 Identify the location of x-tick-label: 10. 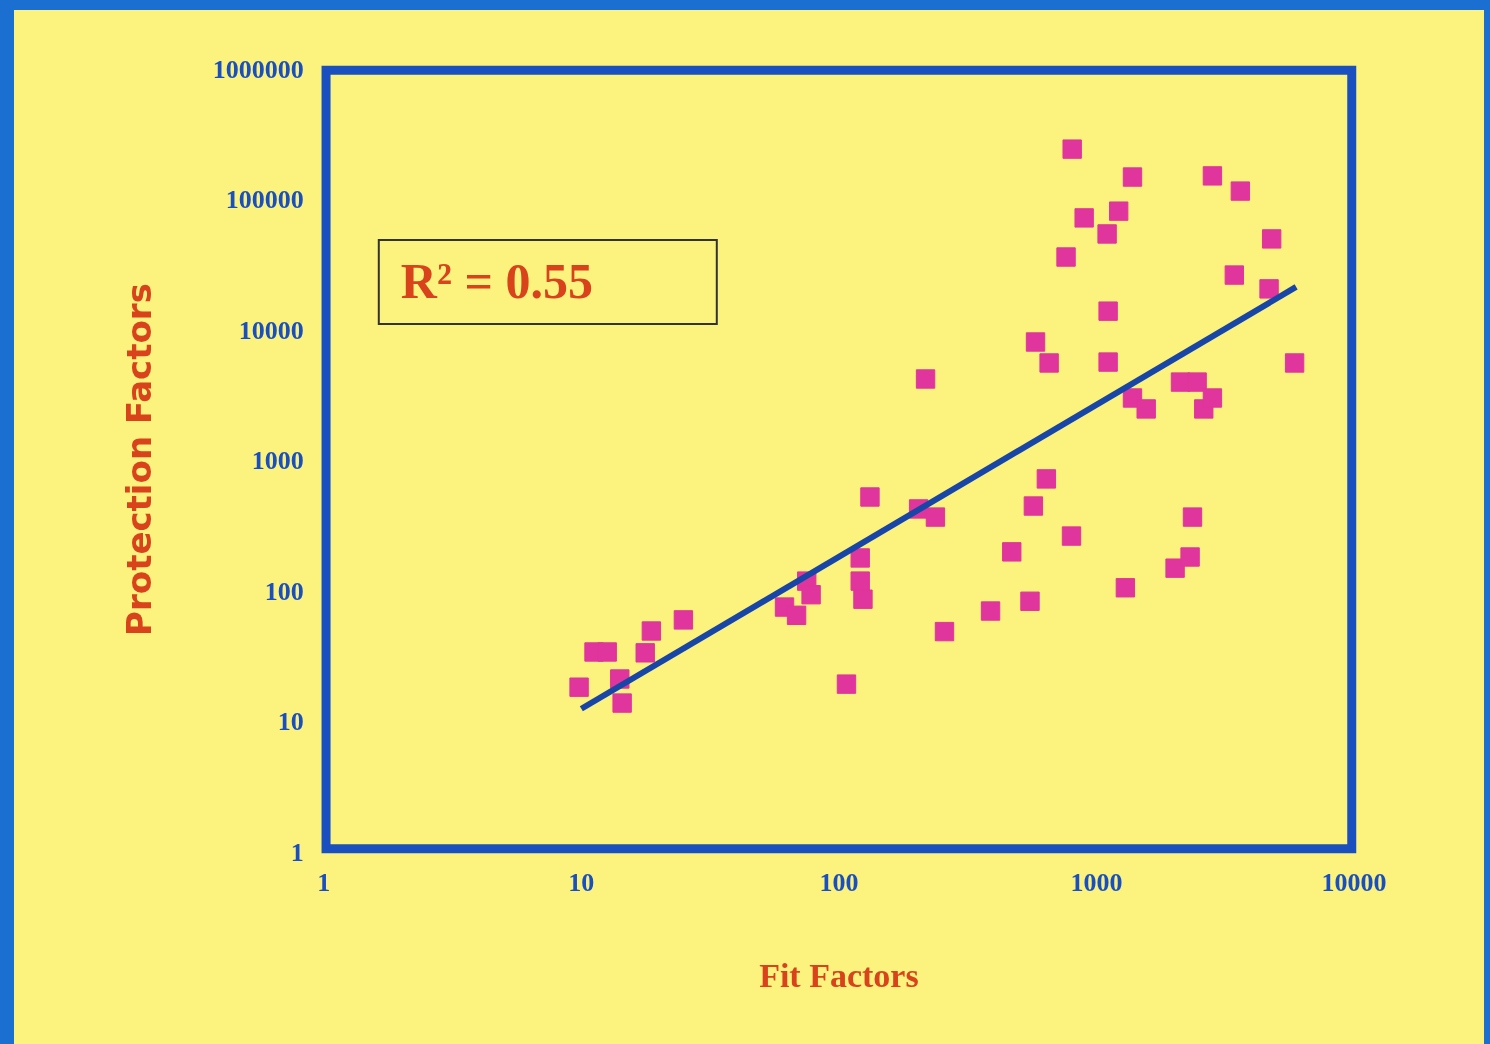
(581, 883).